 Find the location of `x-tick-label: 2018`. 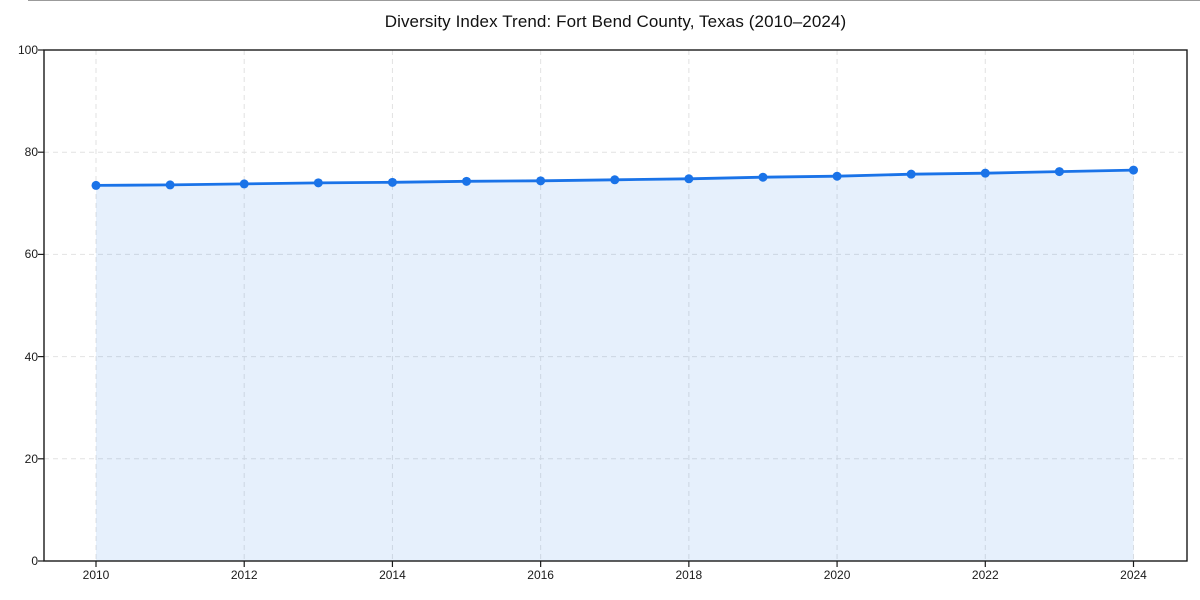

x-tick-label: 2018 is located at coordinates (689, 575).